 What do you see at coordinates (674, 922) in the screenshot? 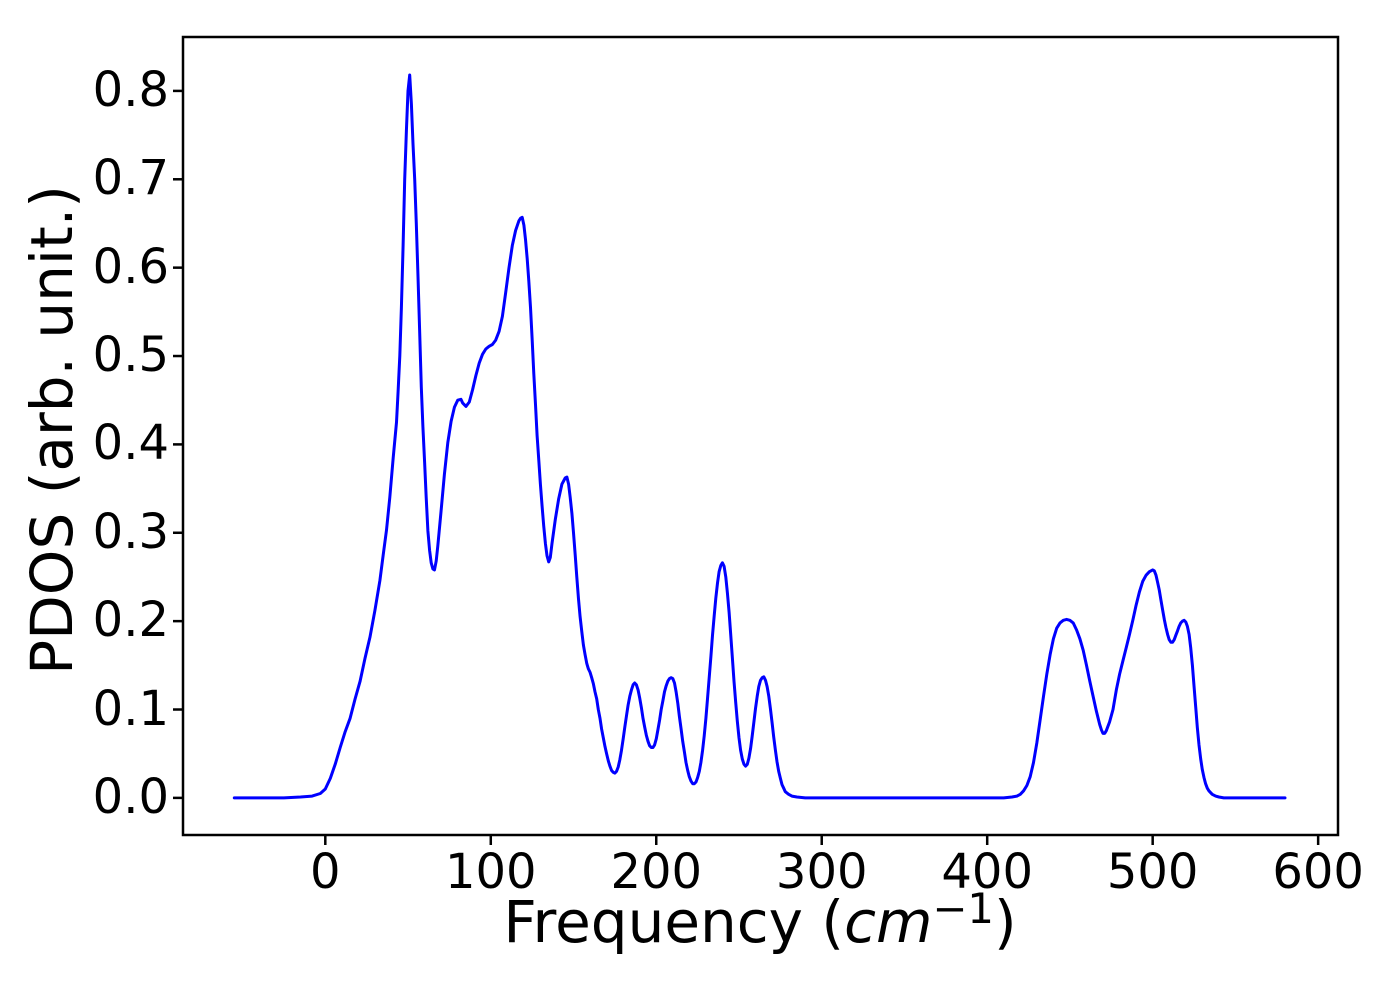
I see `x-axis-label-prefix: Frequency (` at bounding box center [674, 922].